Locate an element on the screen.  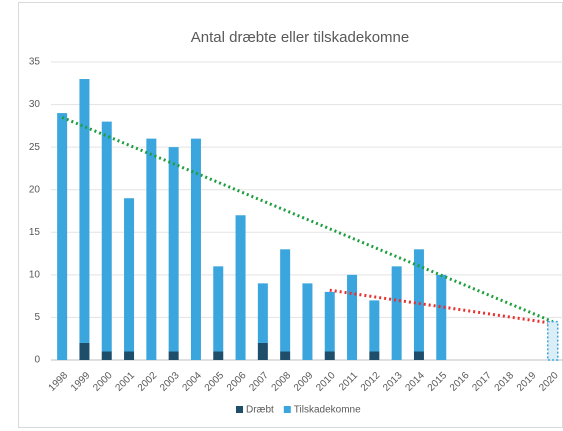
y-tick-label: 30 is located at coordinates (35, 104).